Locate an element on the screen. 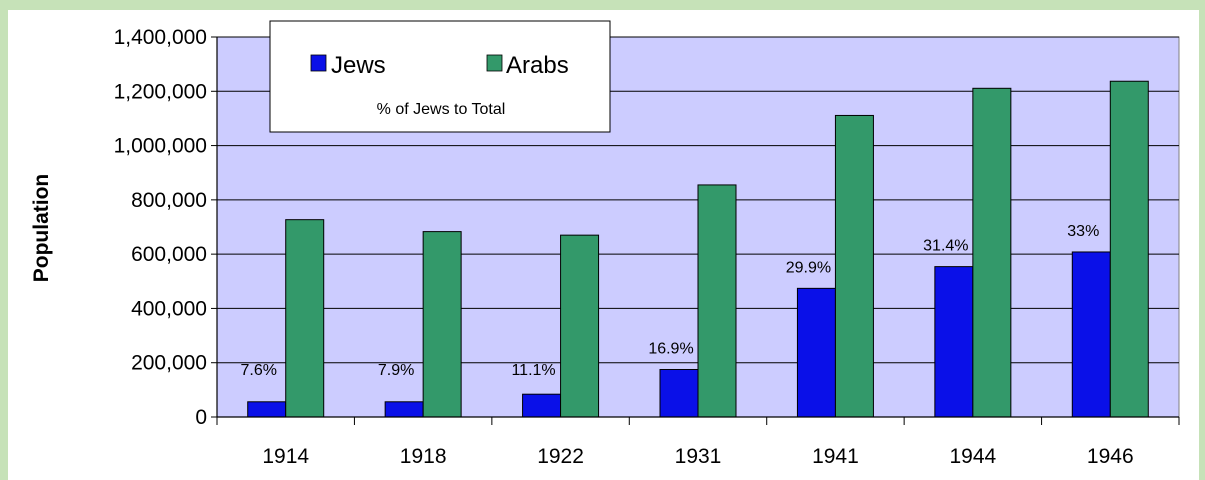 Image resolution: width=1205 pixels, height=480 pixels. x-tick-label: 1922 is located at coordinates (560, 456).